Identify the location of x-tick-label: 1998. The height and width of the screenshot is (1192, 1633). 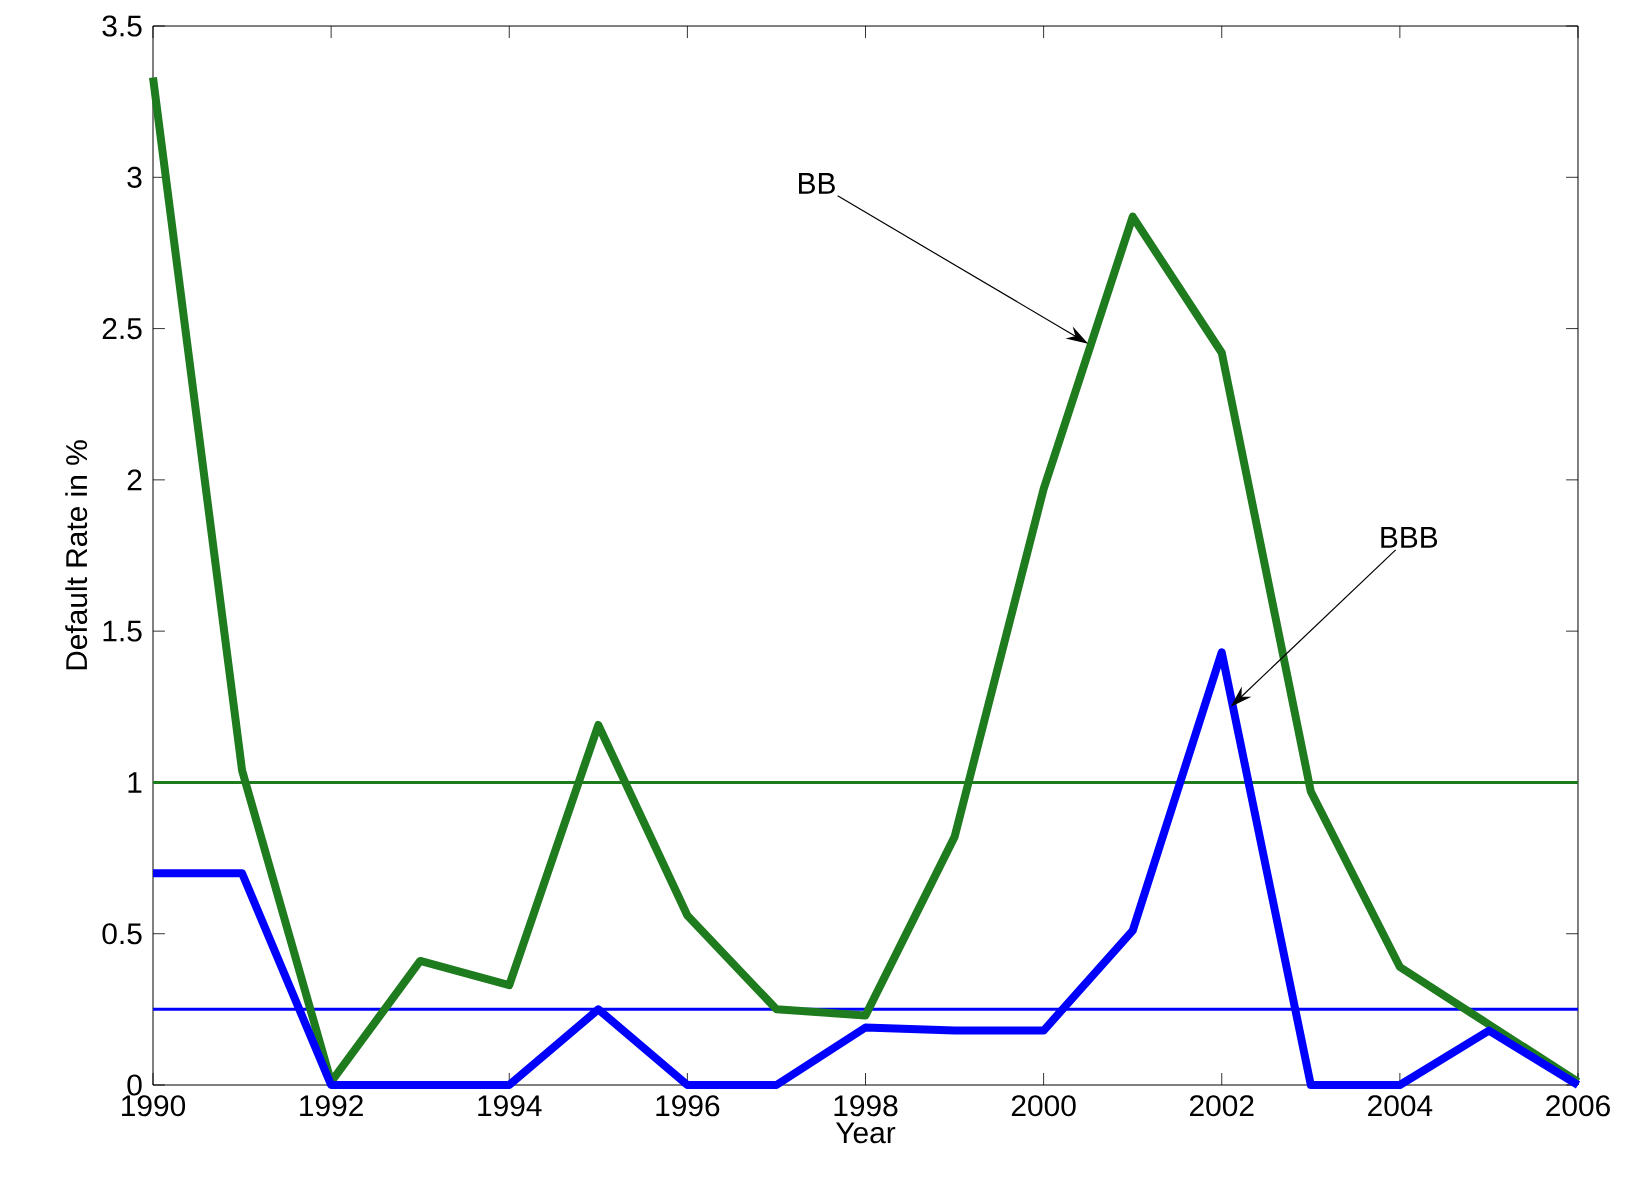
(866, 1106).